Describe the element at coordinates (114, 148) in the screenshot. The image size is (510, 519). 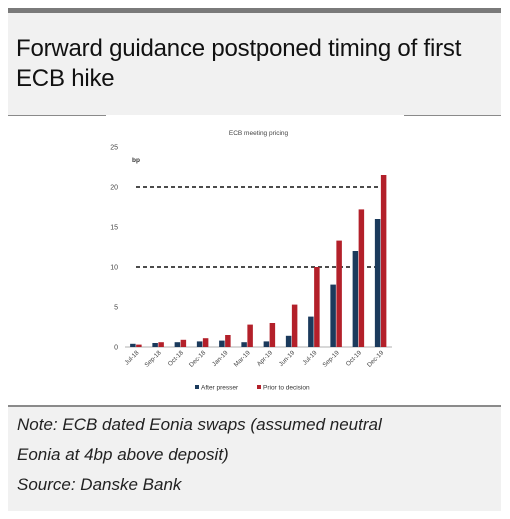
I see `y-tick-label: 25` at that location.